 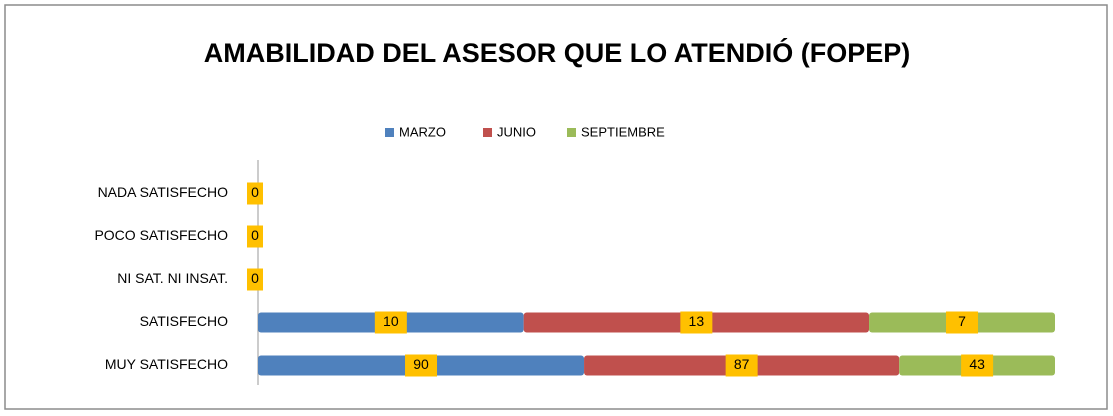 I want to click on y-tick-label: NADA SATISFECHO, so click(x=163, y=192).